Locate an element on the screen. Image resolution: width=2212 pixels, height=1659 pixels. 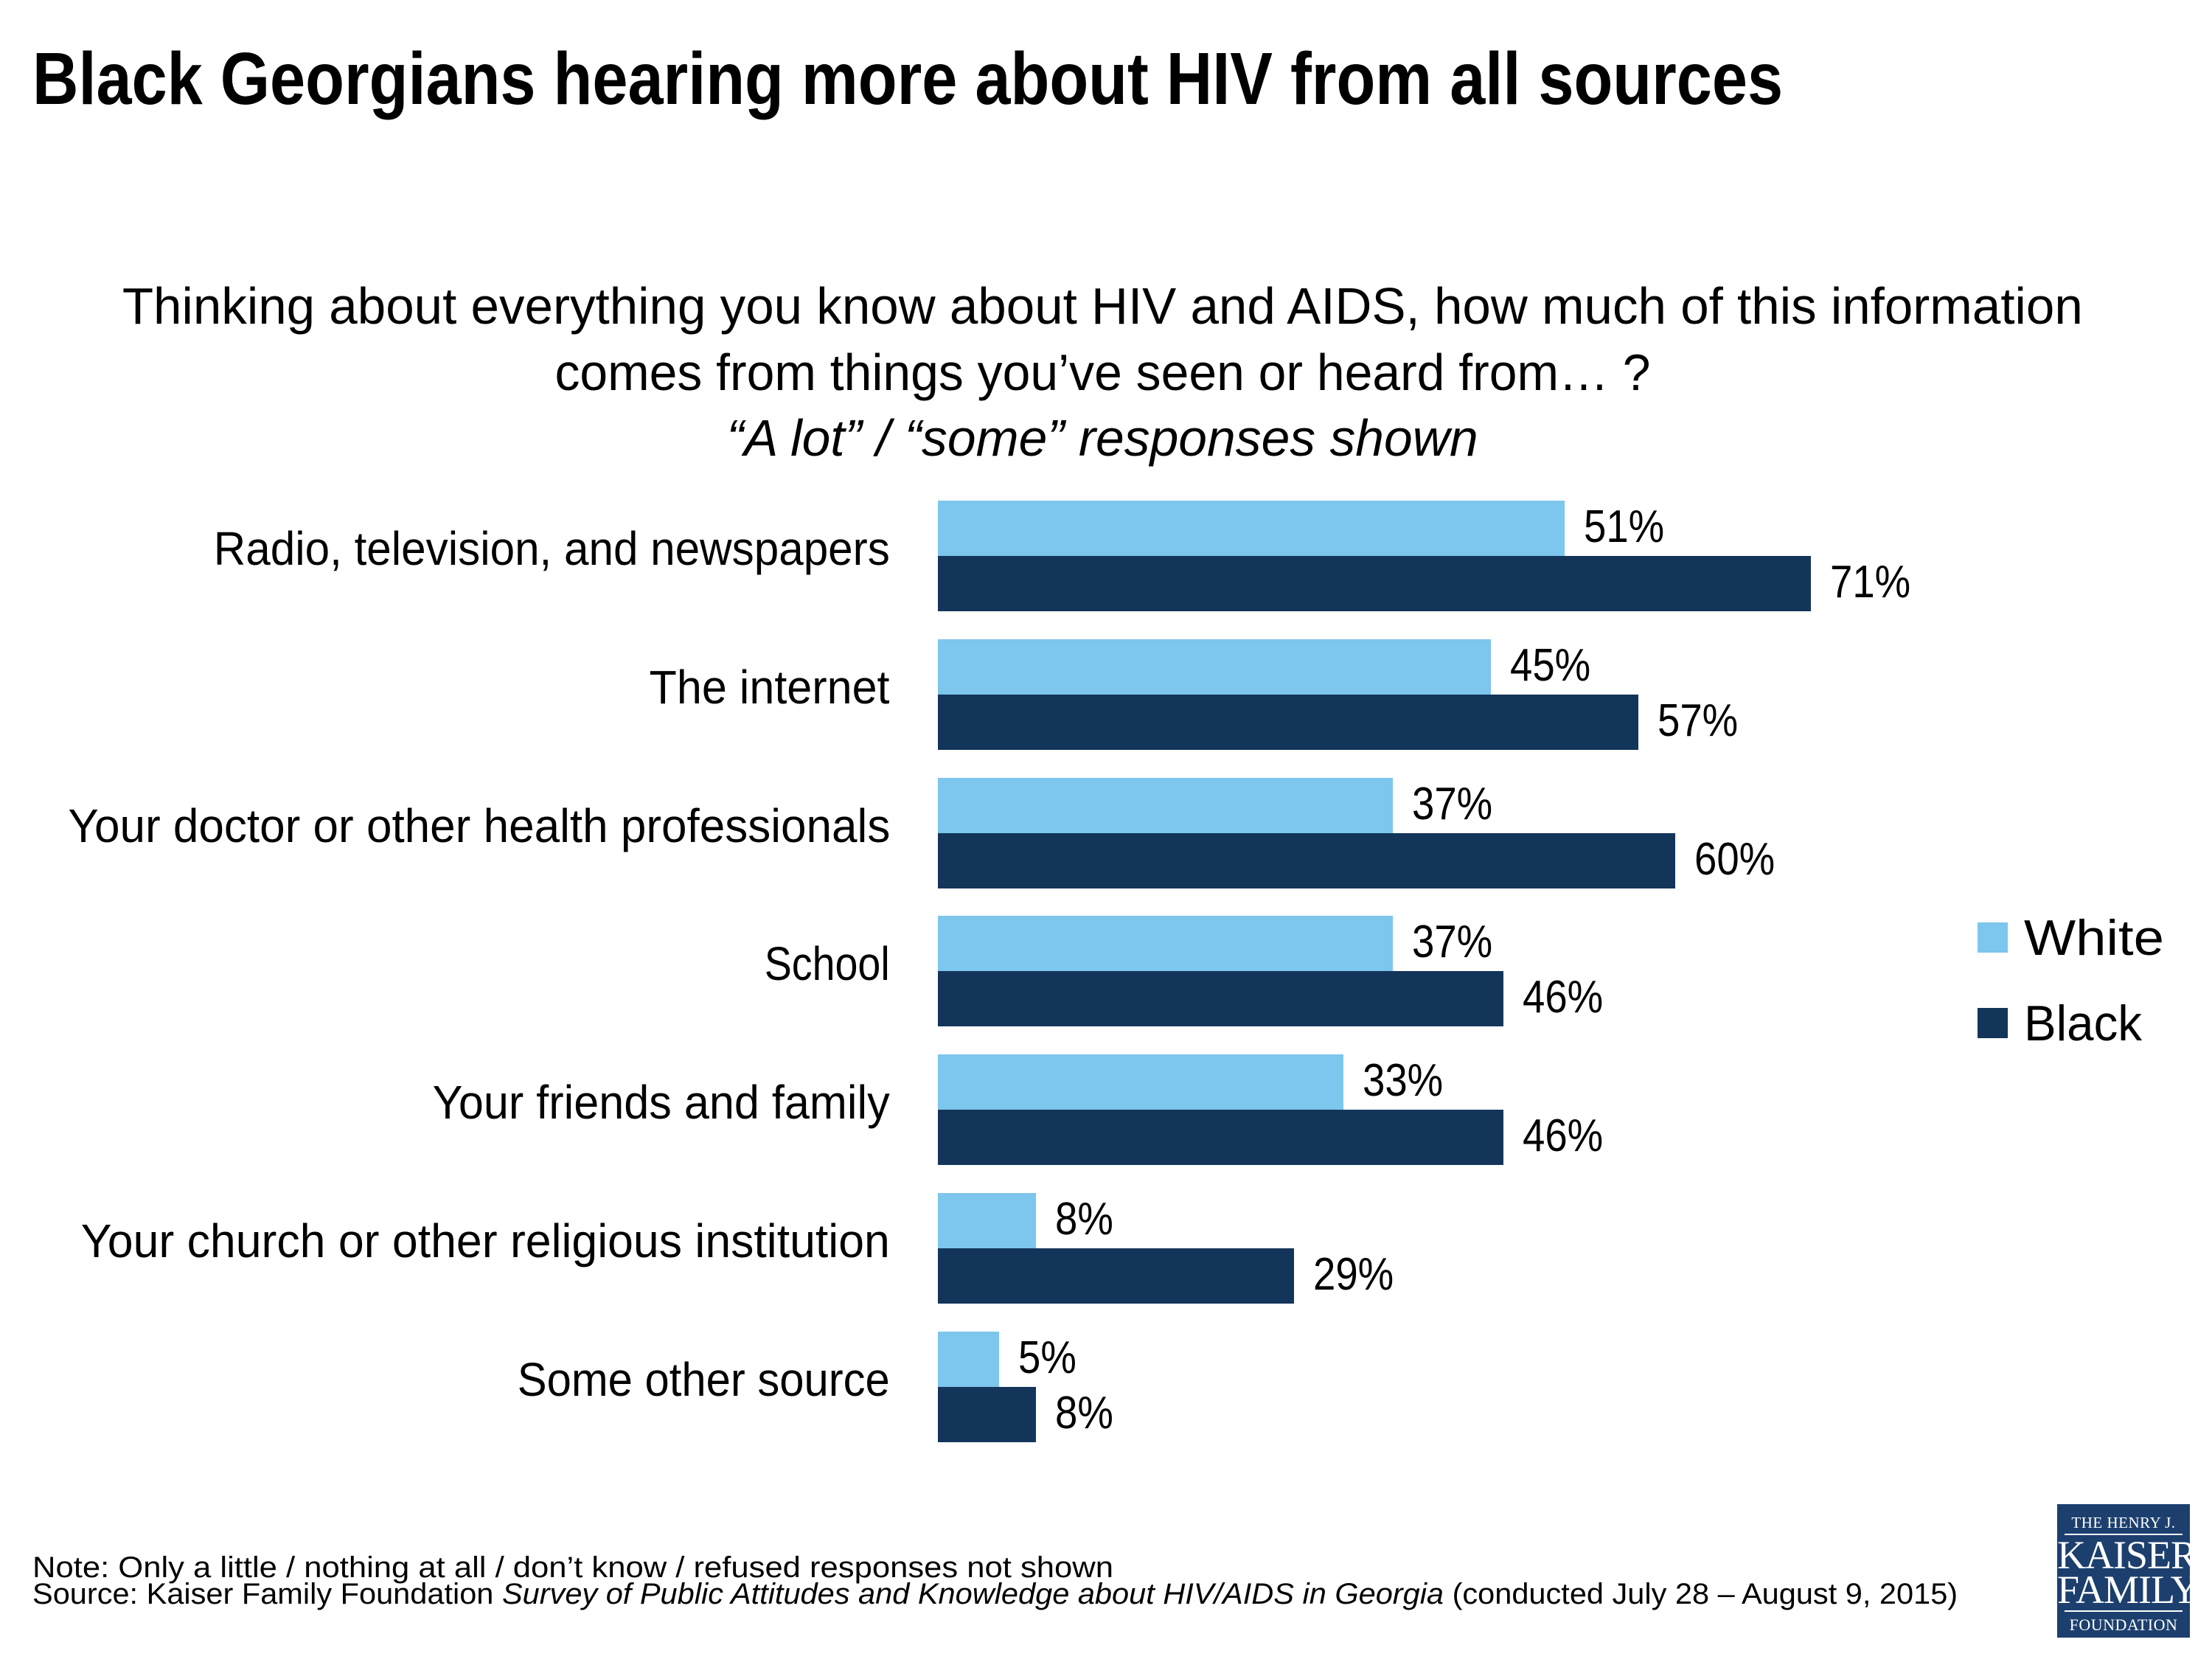
legend-label-white: White is located at coordinates (2094, 938).